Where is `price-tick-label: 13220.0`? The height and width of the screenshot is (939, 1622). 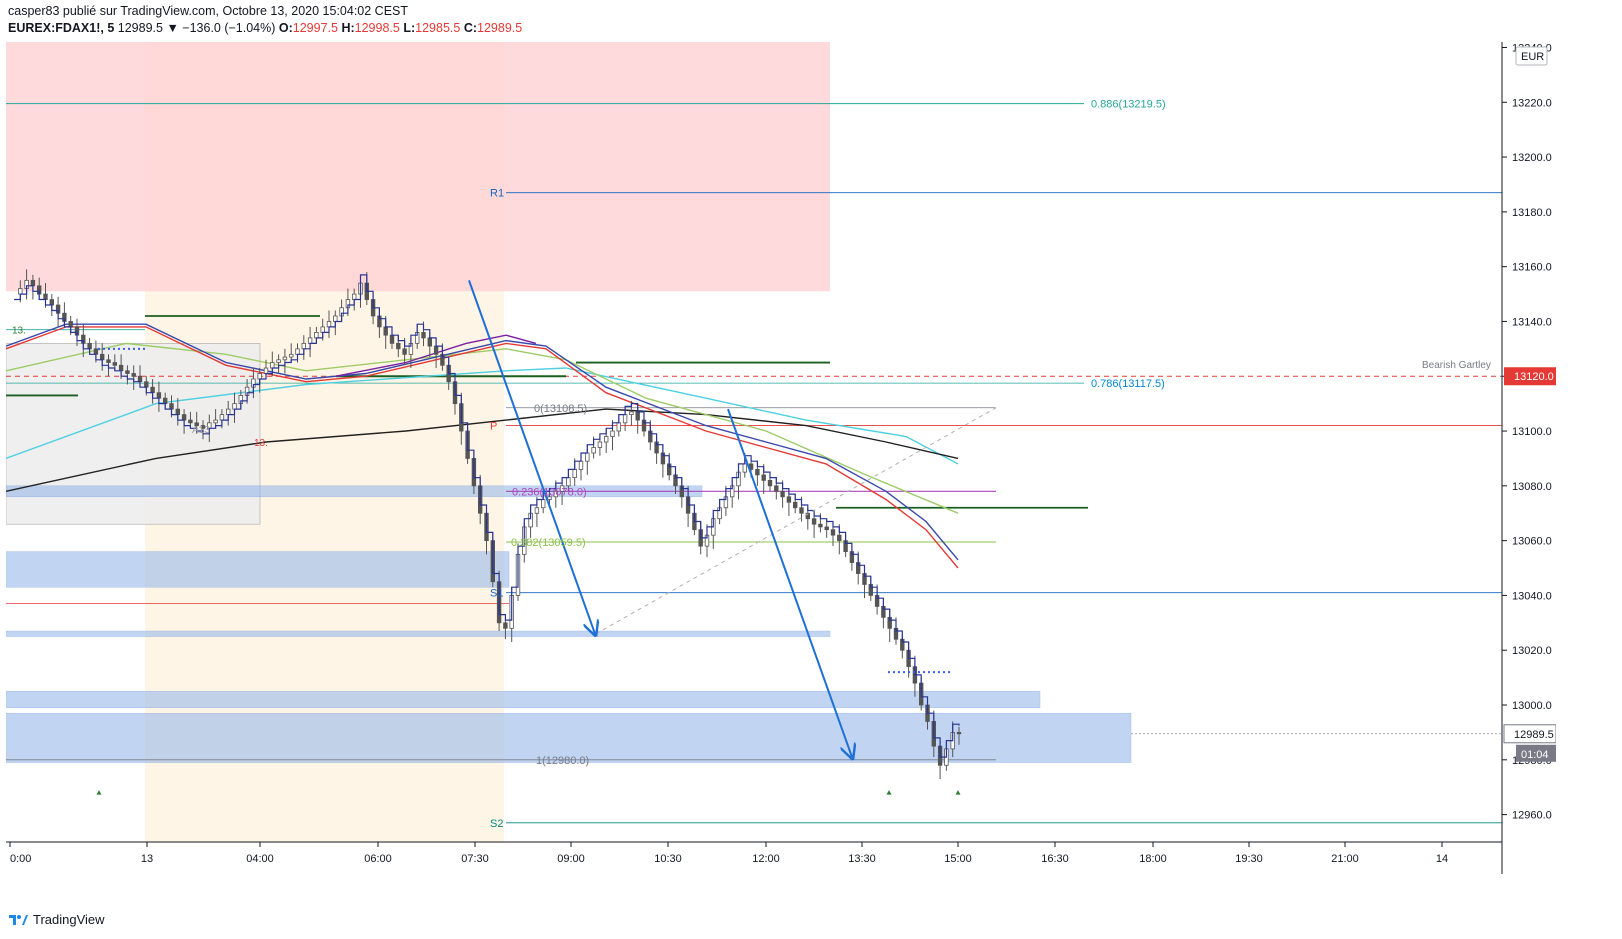 price-tick-label: 13220.0 is located at coordinates (1532, 103).